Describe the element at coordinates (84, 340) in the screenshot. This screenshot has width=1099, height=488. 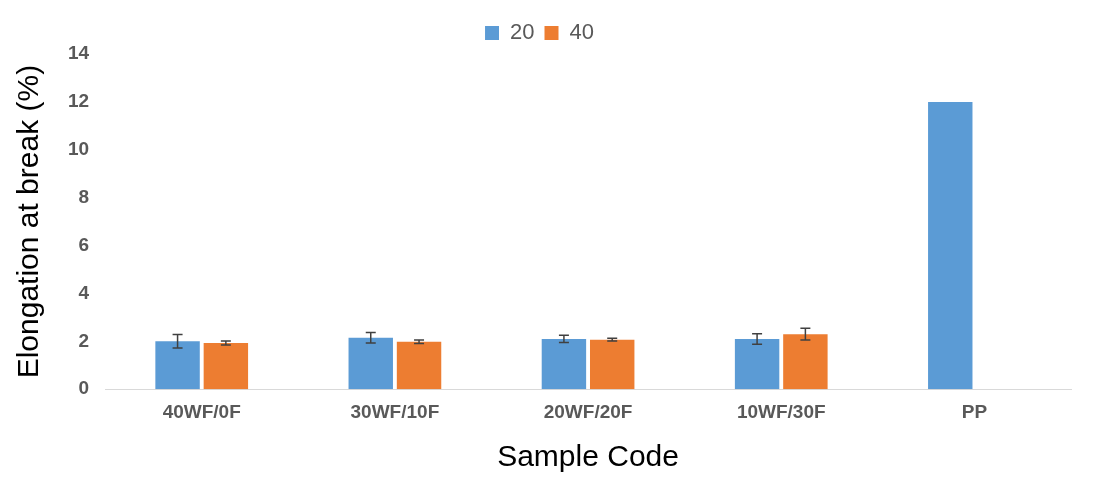
I see `y-tick-label: 2` at that location.